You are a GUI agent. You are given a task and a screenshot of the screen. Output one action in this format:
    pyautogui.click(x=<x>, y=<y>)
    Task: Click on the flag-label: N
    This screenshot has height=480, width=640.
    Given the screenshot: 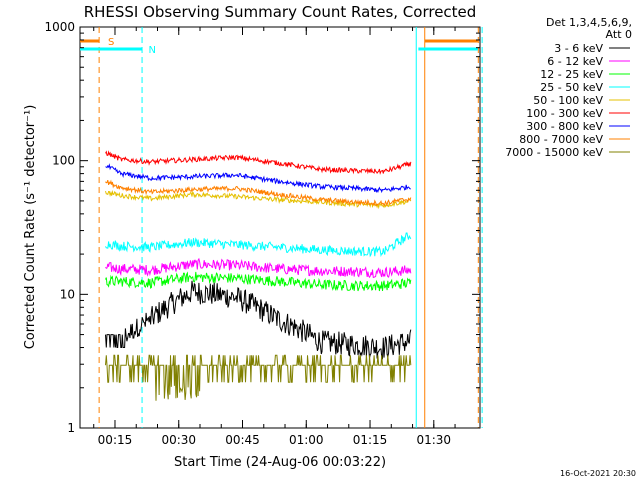 What is the action you would take?
    pyautogui.click(x=151, y=50)
    